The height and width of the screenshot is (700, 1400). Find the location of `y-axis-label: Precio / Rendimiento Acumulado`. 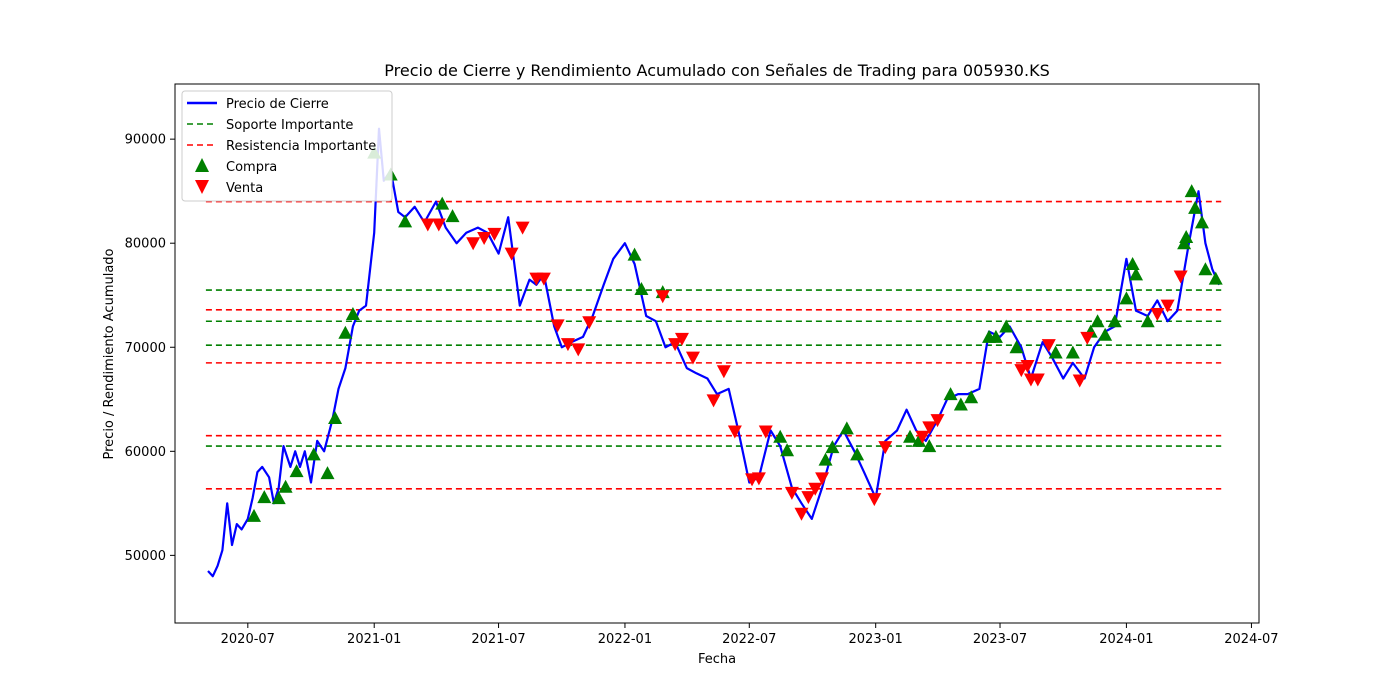

y-axis-label: Precio / Rendimiento Acumulado is located at coordinates (109, 353).